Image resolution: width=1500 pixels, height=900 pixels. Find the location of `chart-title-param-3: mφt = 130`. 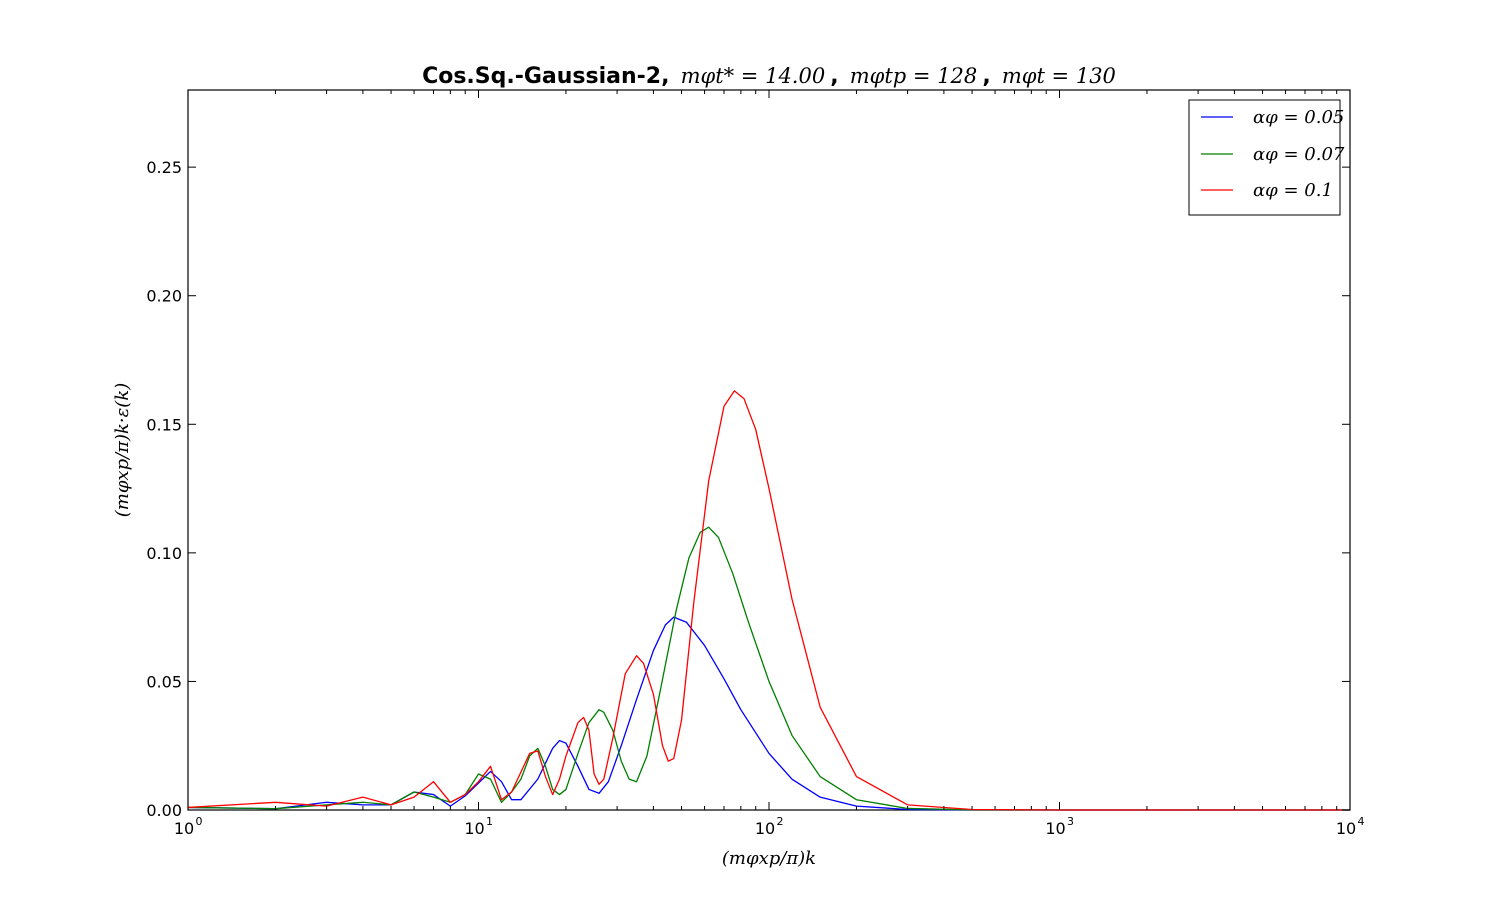

chart-title-param-3: mφt = 130 is located at coordinates (1059, 76).